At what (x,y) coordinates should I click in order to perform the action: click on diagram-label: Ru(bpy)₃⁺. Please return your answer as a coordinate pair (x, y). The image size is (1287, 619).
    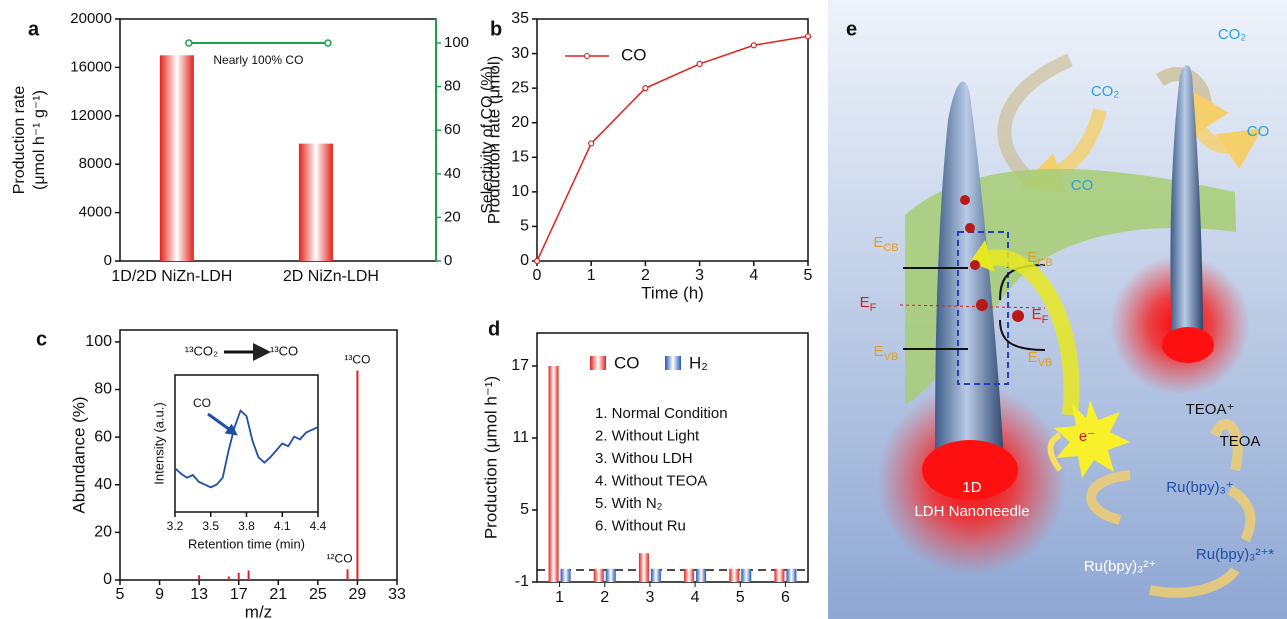
    Looking at the image, I should click on (1199, 487).